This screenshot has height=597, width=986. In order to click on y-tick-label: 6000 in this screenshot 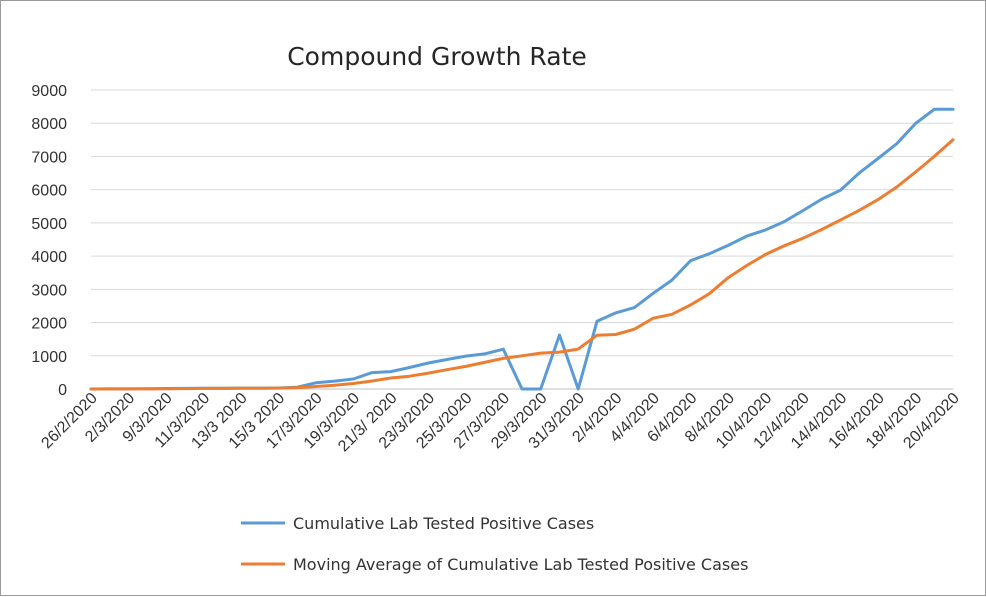, I will do `click(49, 191)`.